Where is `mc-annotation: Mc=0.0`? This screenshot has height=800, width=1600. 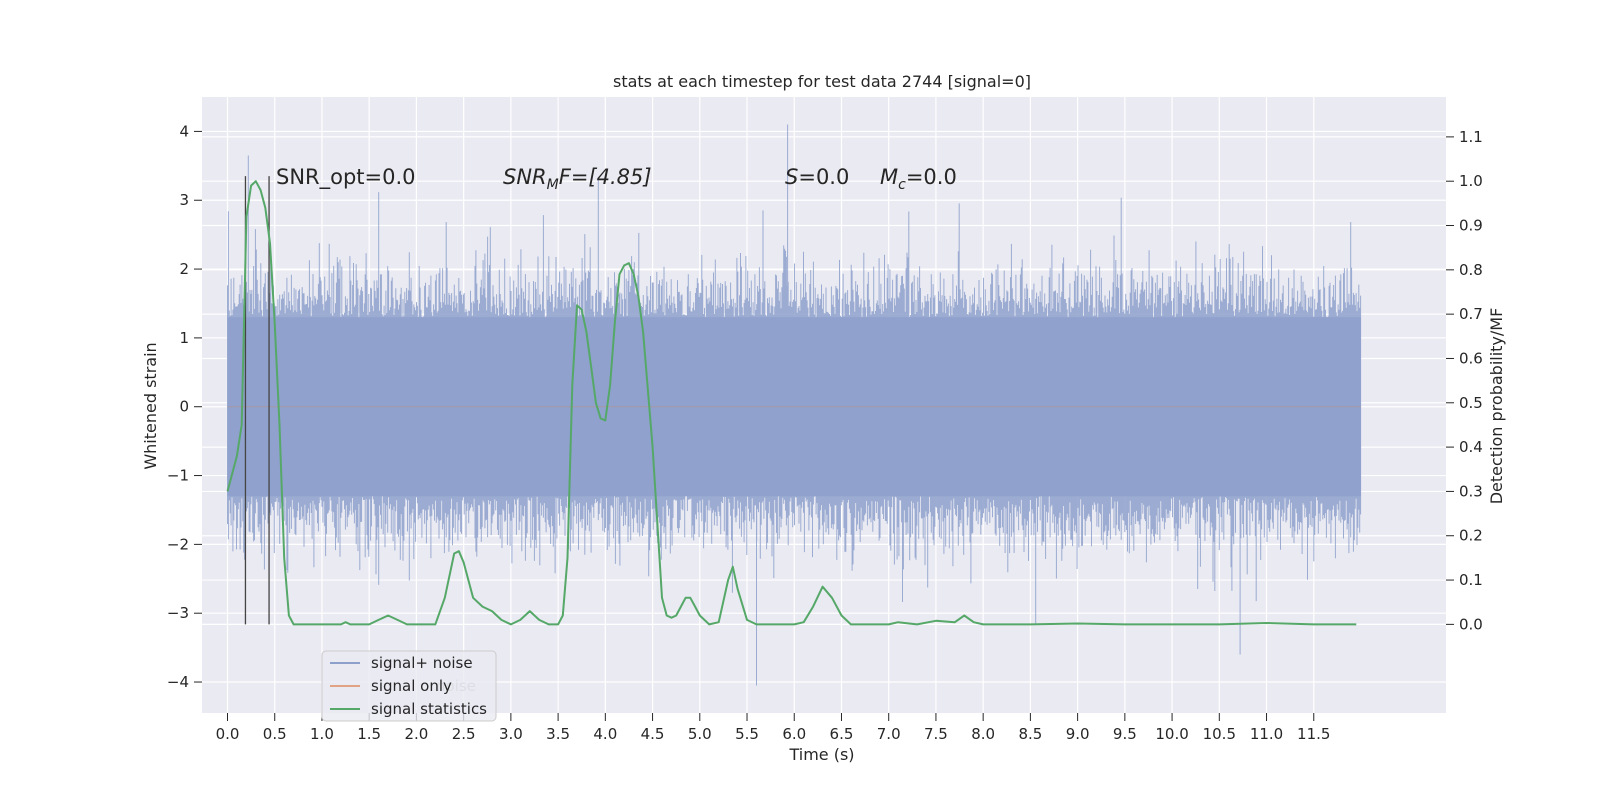 mc-annotation: Mc=0.0 is located at coordinates (918, 179).